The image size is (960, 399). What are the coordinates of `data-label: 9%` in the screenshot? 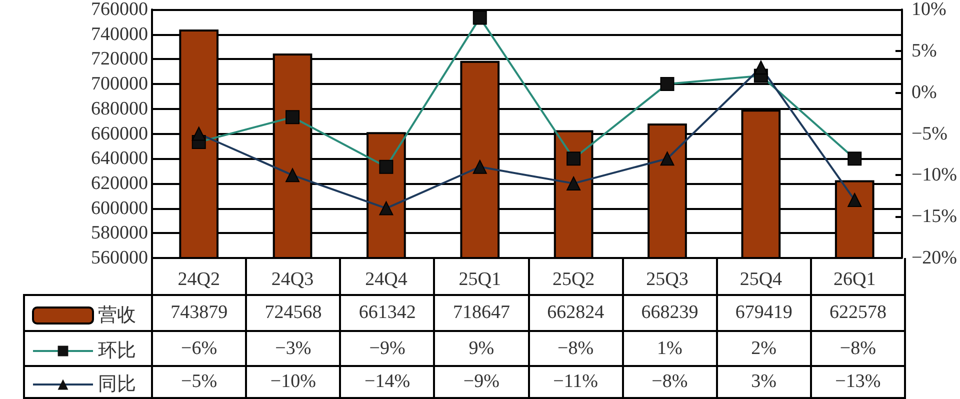 It's located at (482, 348).